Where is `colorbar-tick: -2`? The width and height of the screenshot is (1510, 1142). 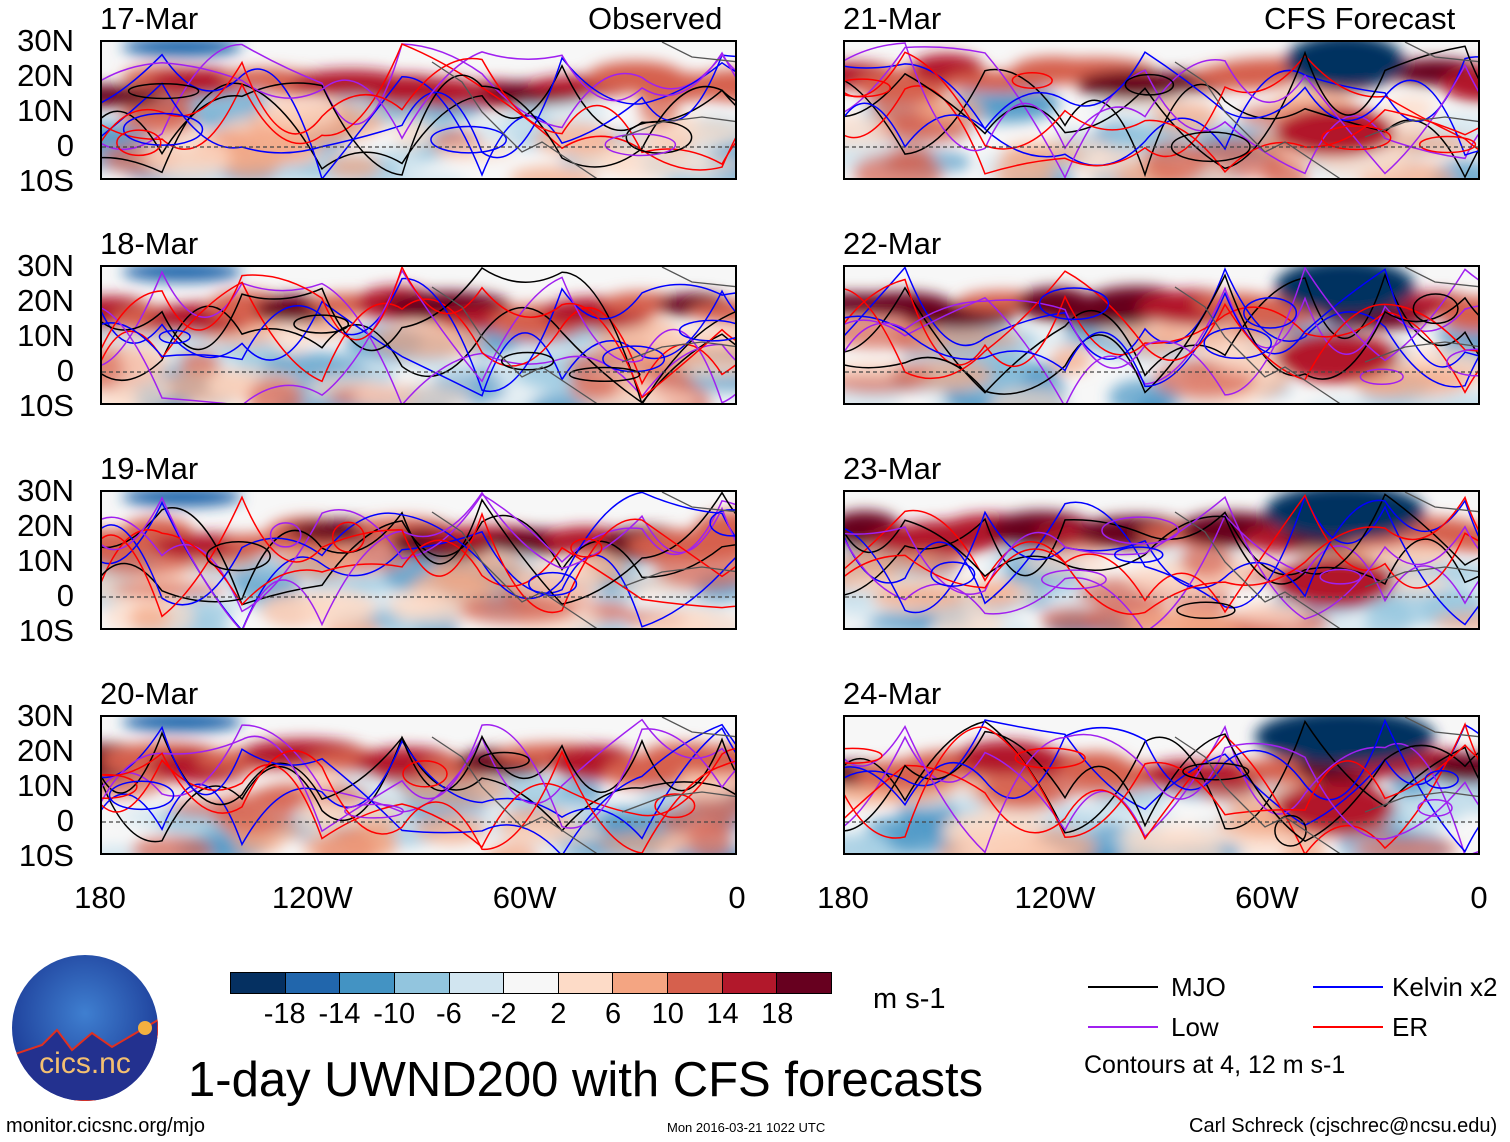
colorbar-tick: -2 is located at coordinates (503, 1014).